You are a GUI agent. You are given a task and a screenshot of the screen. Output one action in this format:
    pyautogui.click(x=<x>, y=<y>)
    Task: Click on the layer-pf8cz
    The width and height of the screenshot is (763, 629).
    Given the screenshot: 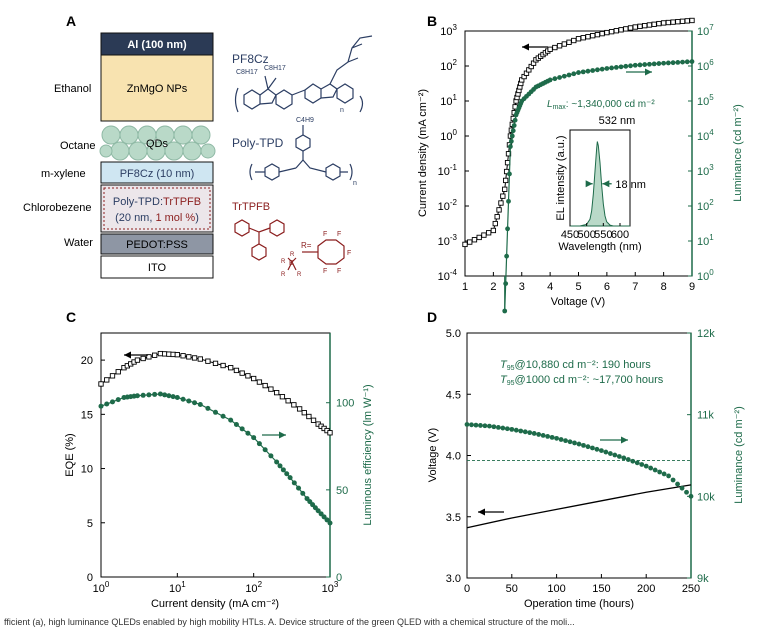 What is the action you would take?
    pyautogui.click(x=157, y=172)
    